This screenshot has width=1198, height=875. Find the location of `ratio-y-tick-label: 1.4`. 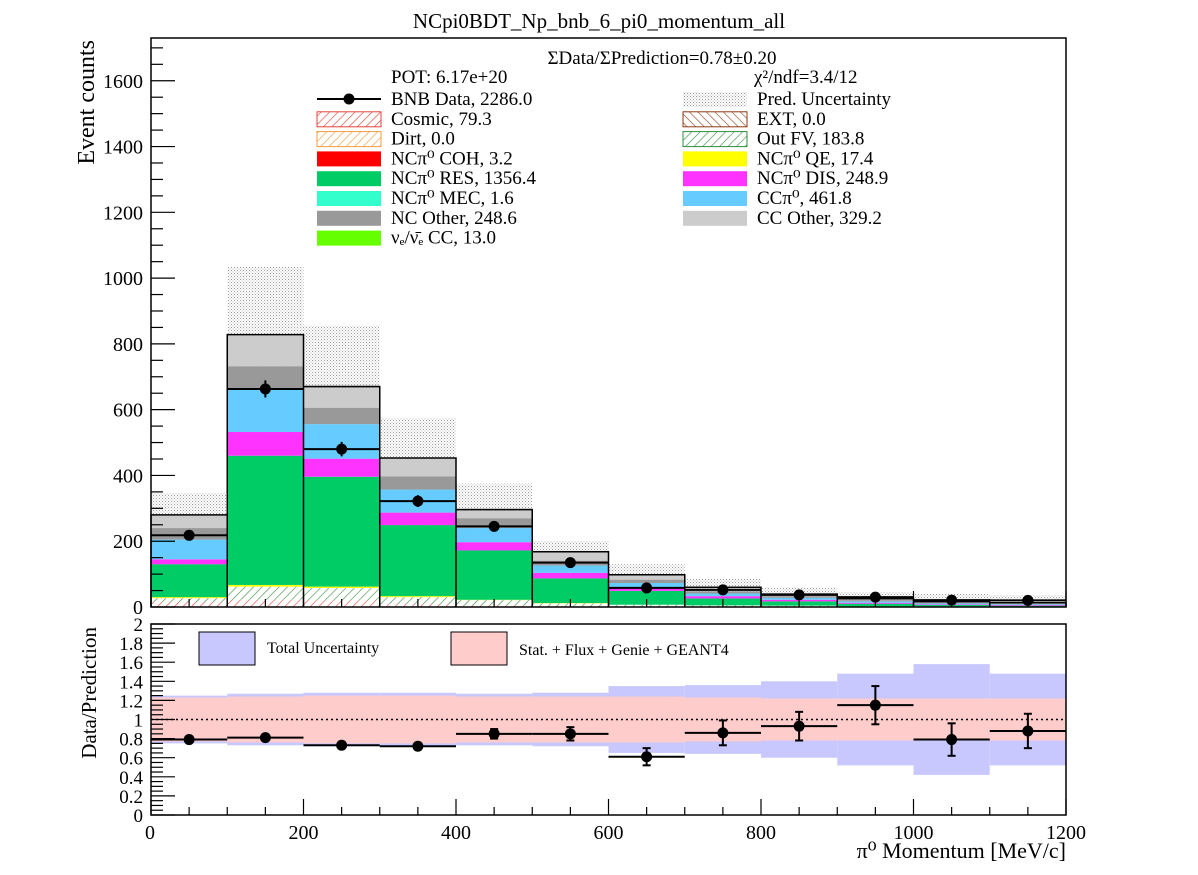

ratio-y-tick-label: 1.4 is located at coordinates (131, 682).